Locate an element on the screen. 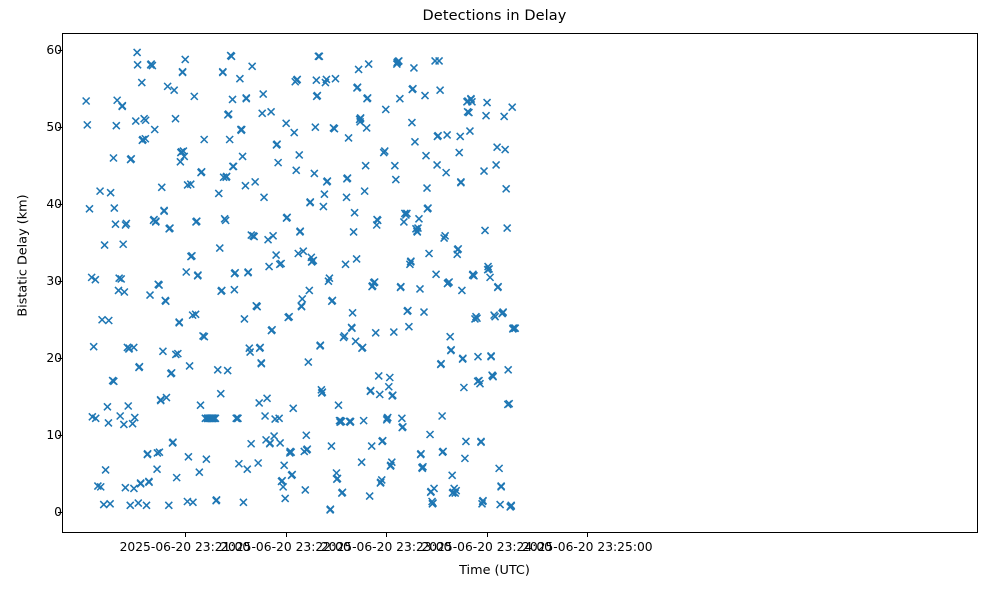 The height and width of the screenshot is (590, 989). x-axis-label: Time (UTC) is located at coordinates (494, 570).